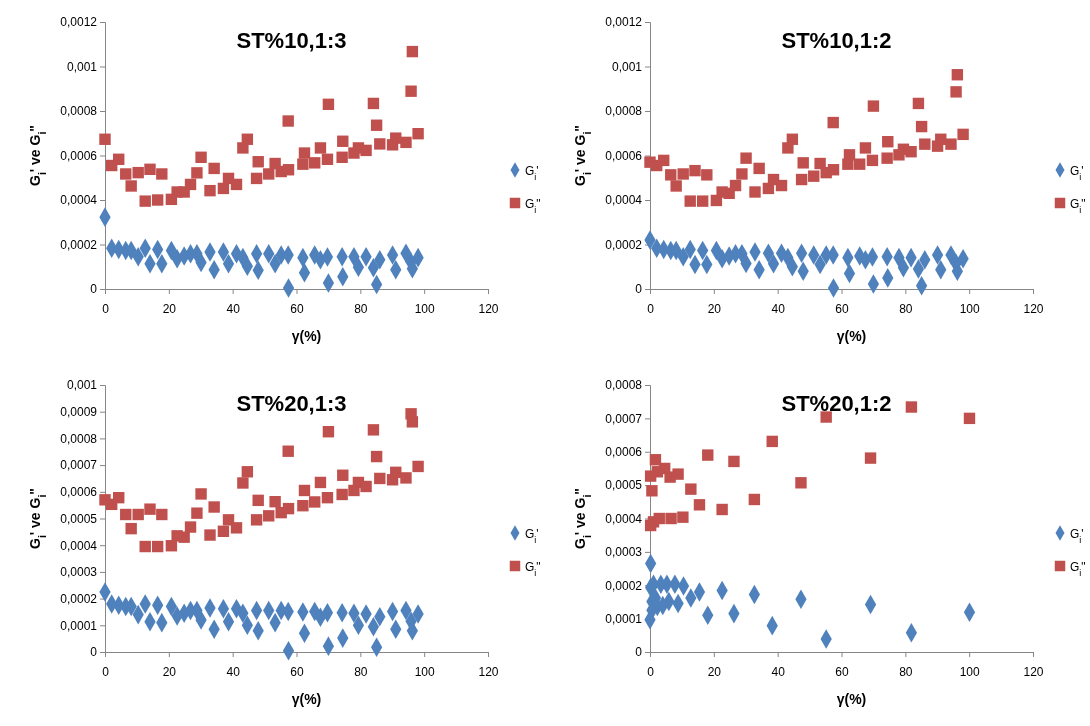 This screenshot has height=726, width=1090. Describe the element at coordinates (851, 699) in the screenshot. I see `x-axis-title: γ(%)` at that location.